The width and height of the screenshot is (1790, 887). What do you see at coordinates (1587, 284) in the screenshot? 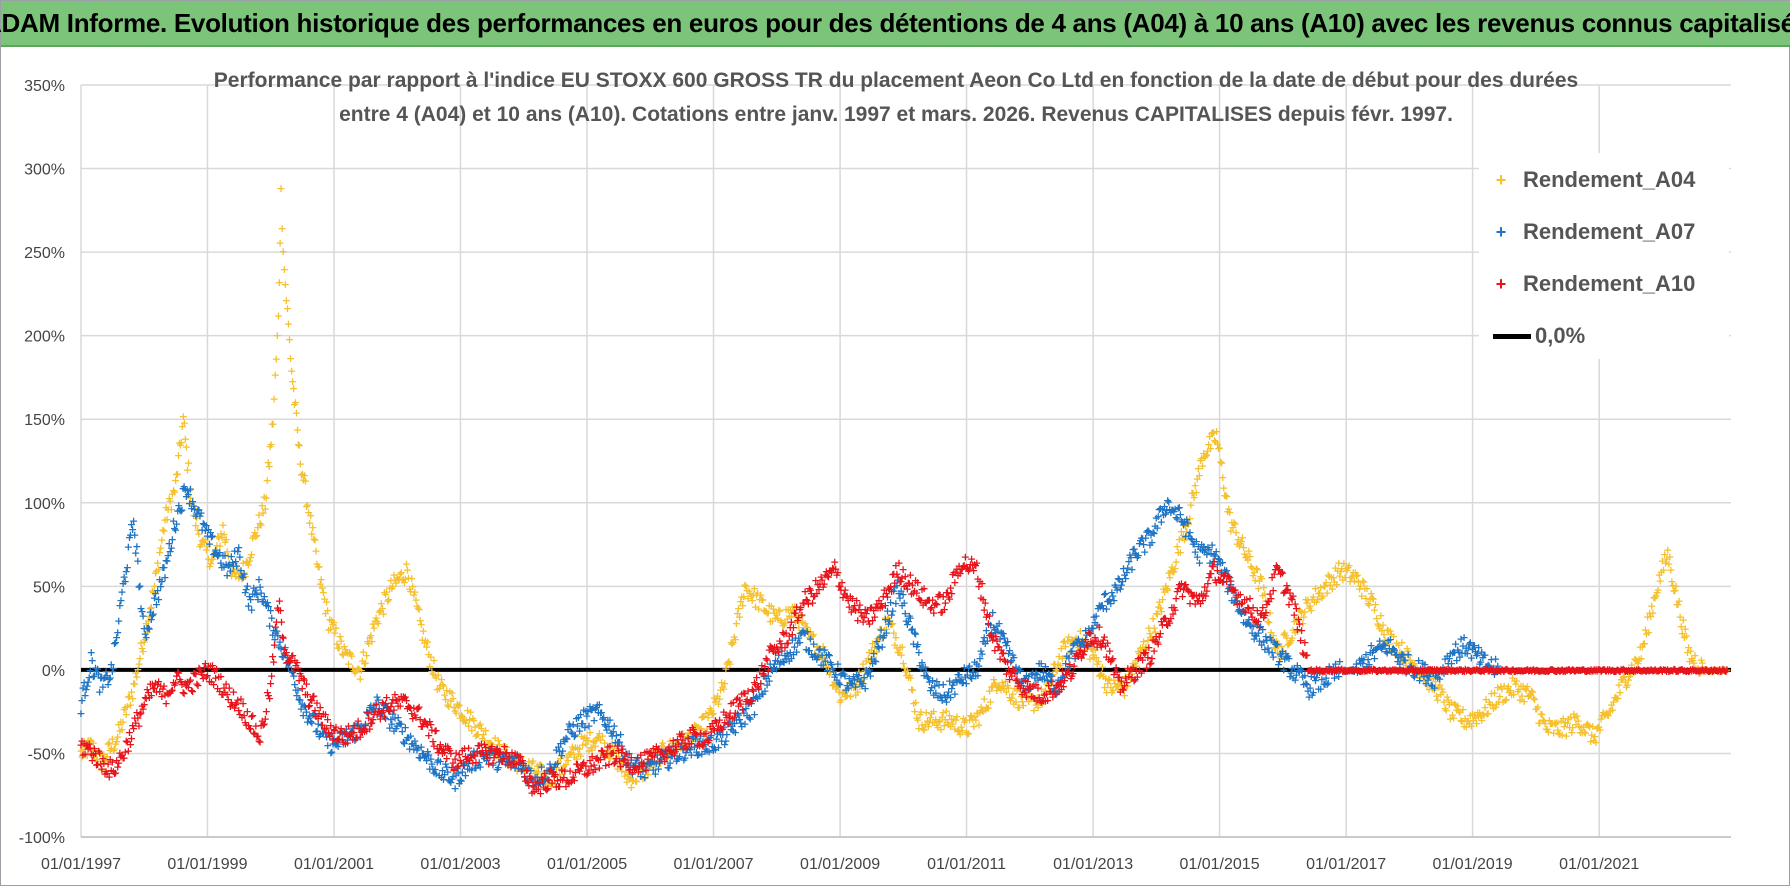
I see `legend-item-a10: + Rendement_A10` at bounding box center [1587, 284].